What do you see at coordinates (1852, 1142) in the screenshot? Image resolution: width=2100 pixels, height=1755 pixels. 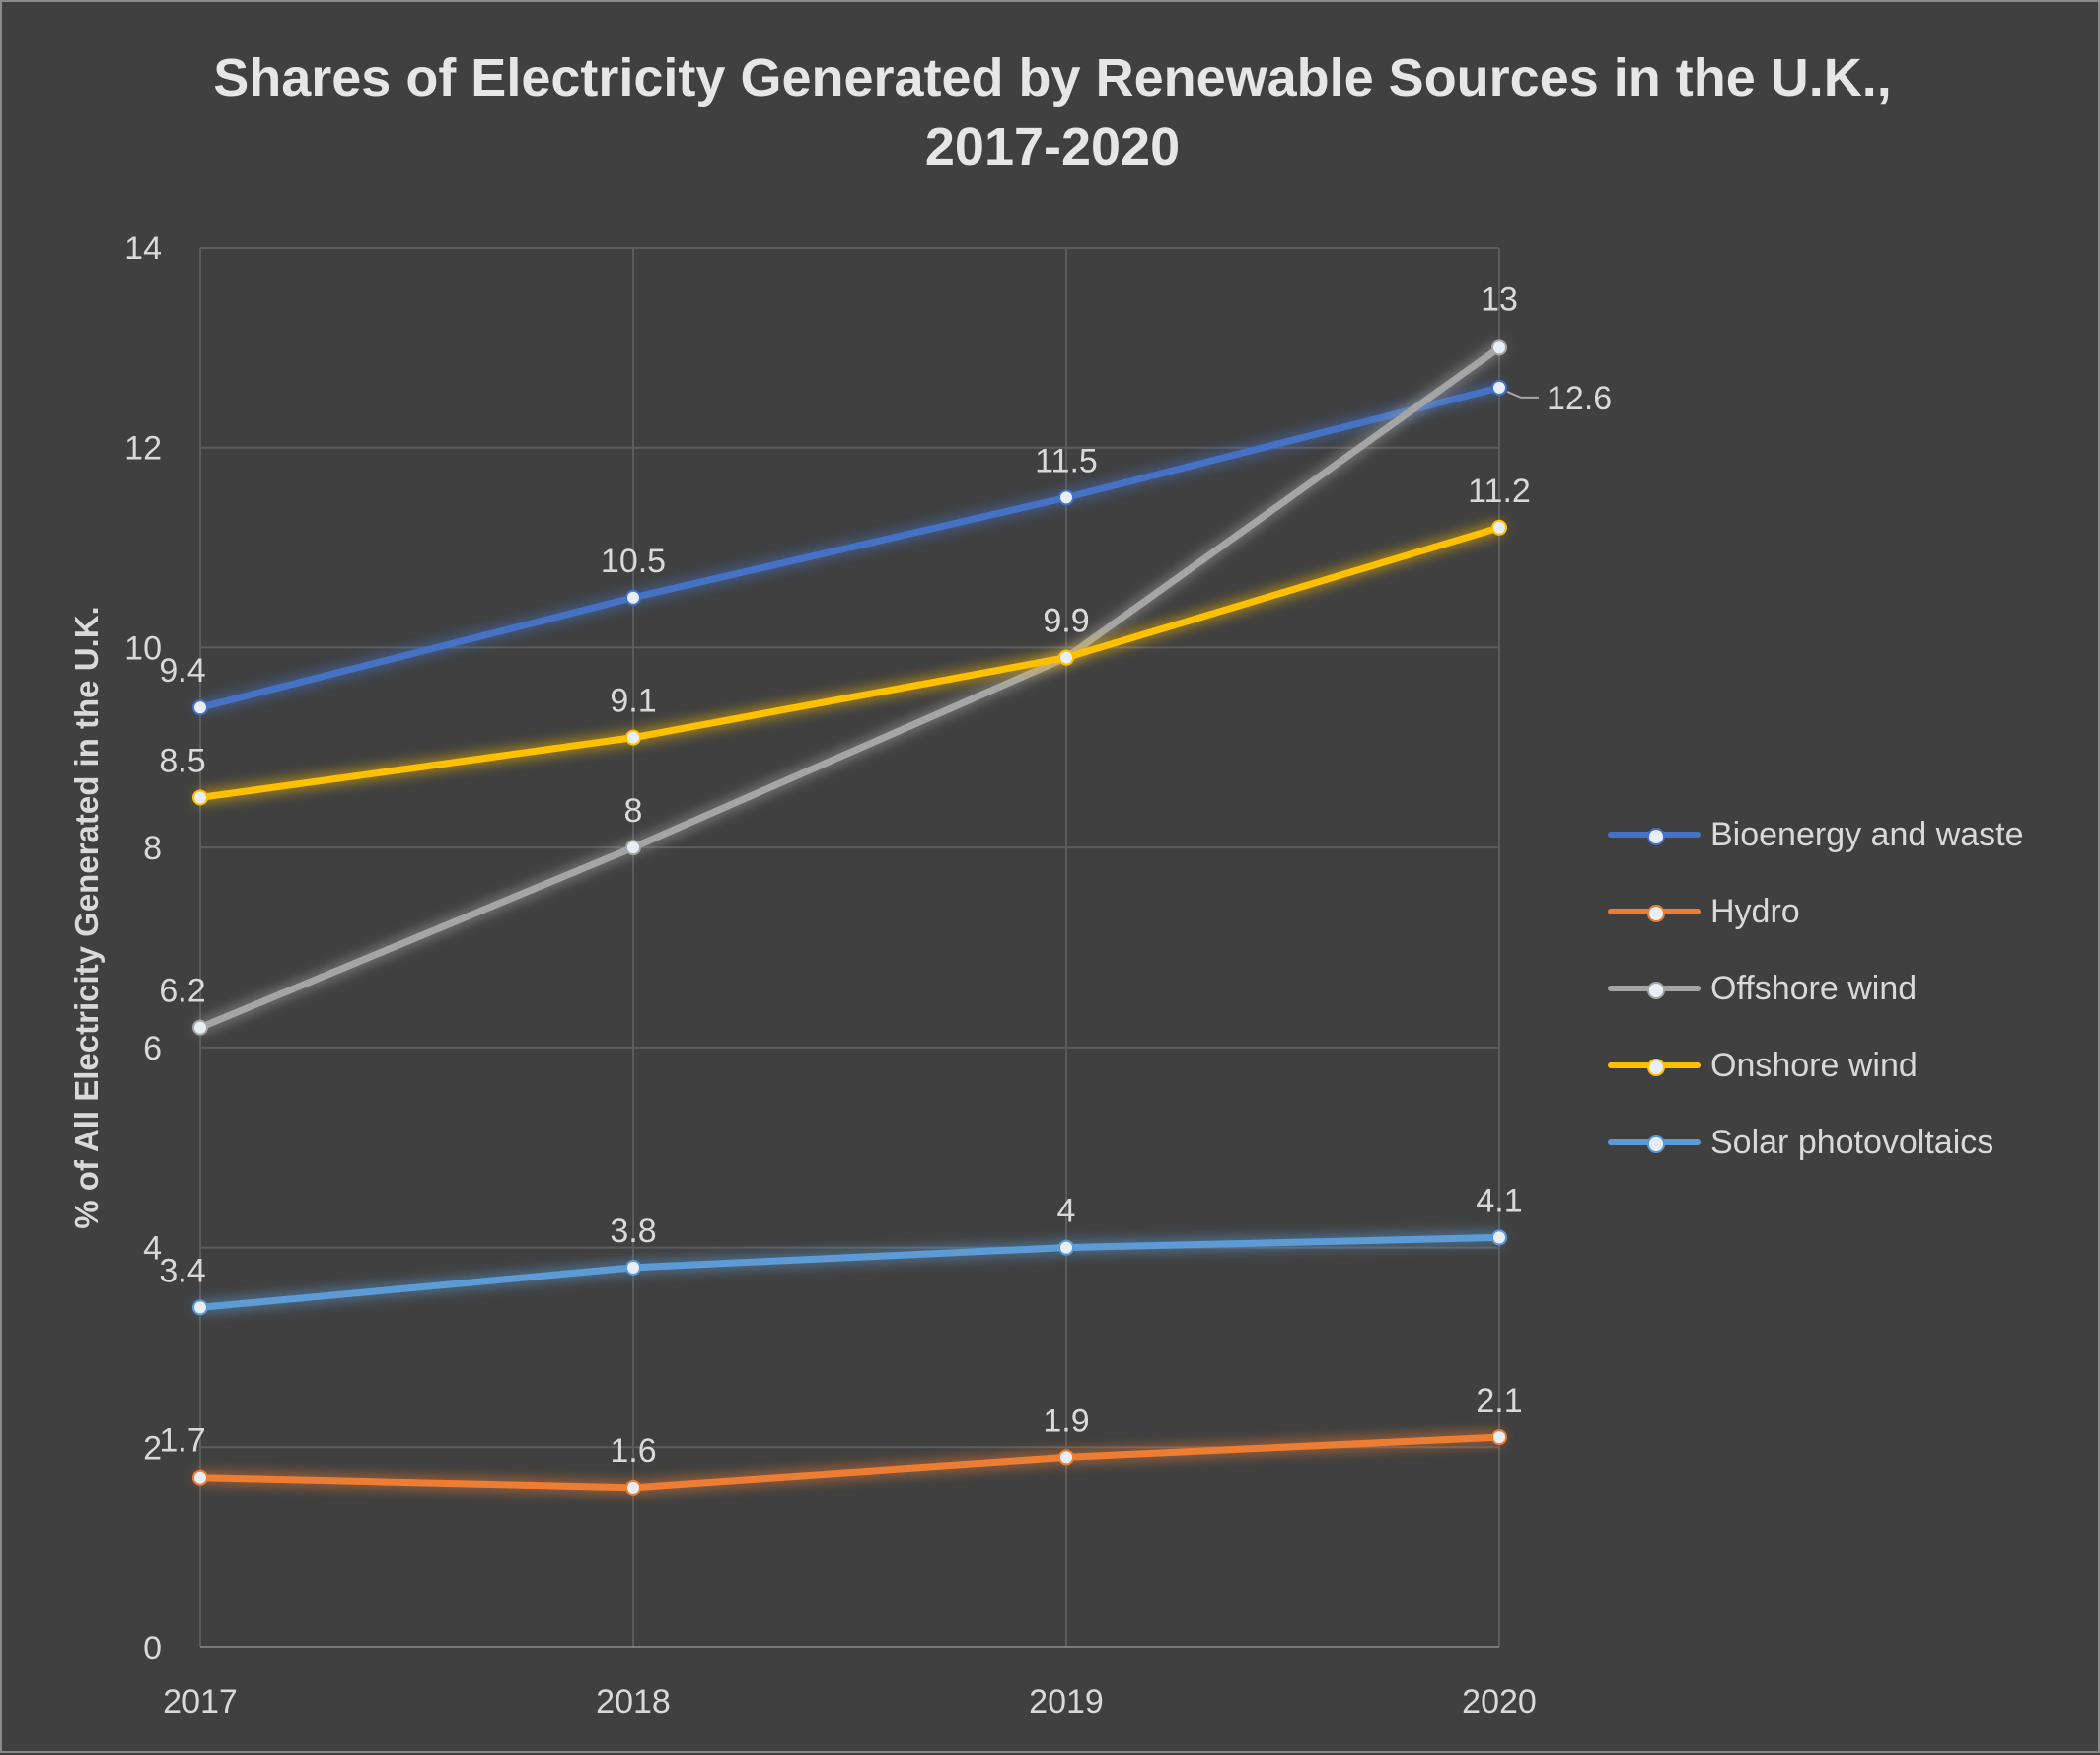 I see `legend-label: Solar photovoltaics` at bounding box center [1852, 1142].